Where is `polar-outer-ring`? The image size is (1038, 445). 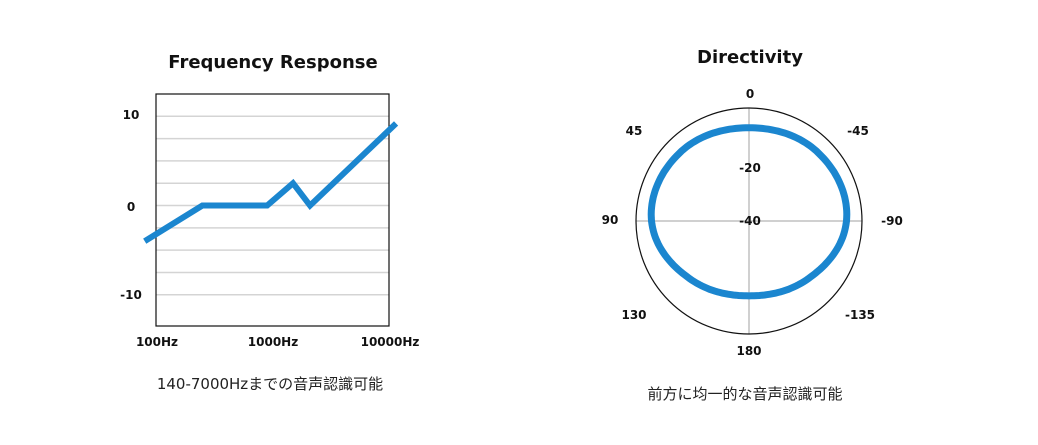
polar-outer-ring is located at coordinates (749, 221).